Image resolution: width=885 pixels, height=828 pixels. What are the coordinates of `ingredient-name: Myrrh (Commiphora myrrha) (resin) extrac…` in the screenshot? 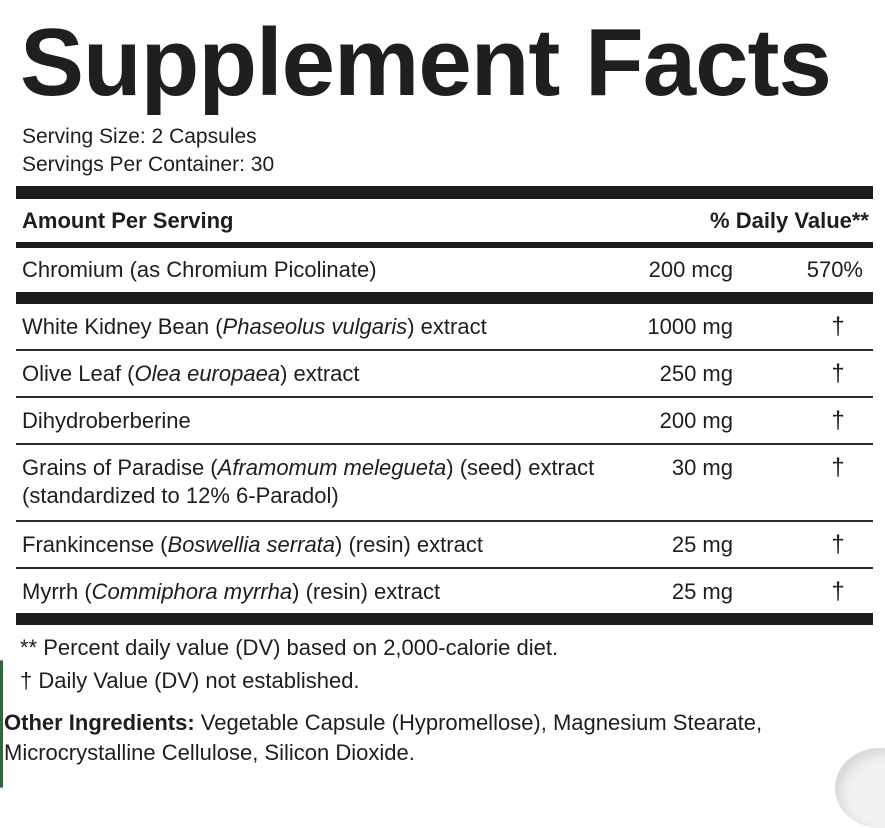 It's located at (231, 591).